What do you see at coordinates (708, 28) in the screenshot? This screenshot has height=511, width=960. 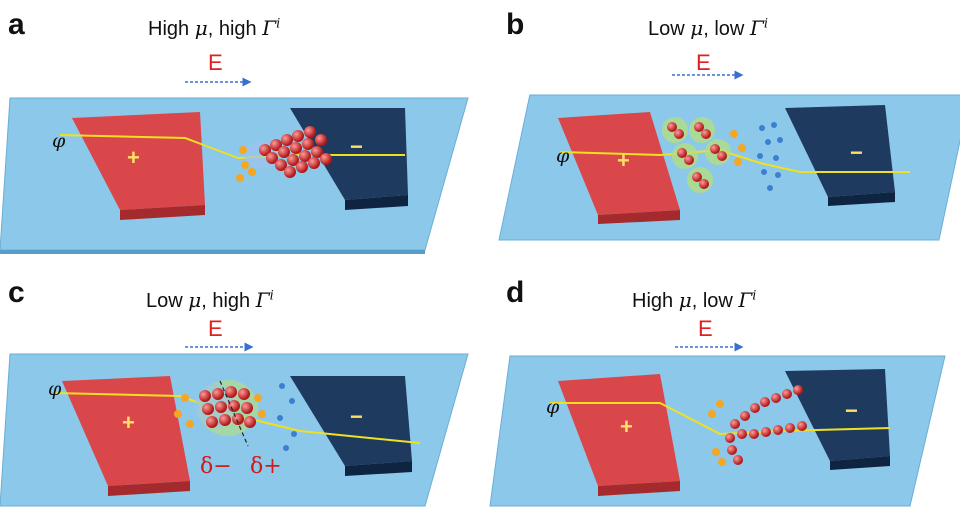 I see `panel-title: Low μ, low Γi` at bounding box center [708, 28].